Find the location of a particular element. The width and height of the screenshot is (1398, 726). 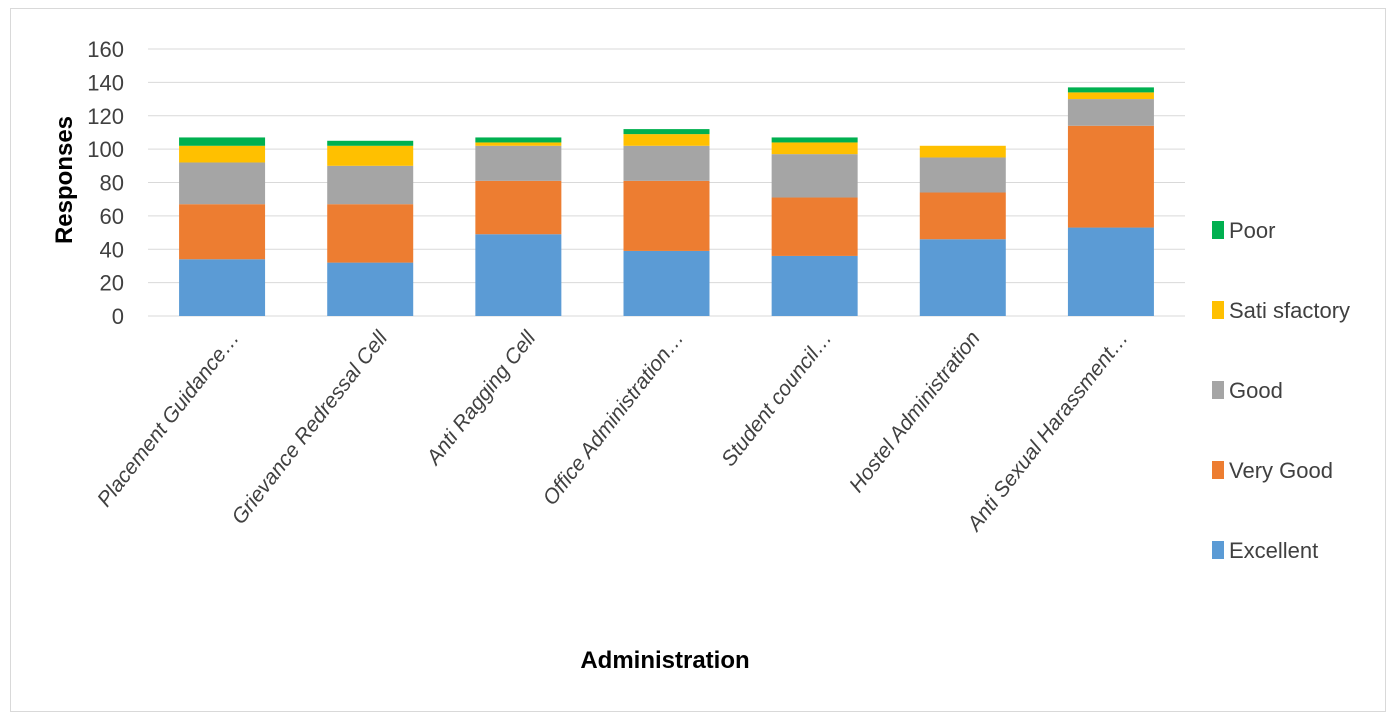

legend-label: Very Good is located at coordinates (1281, 470).